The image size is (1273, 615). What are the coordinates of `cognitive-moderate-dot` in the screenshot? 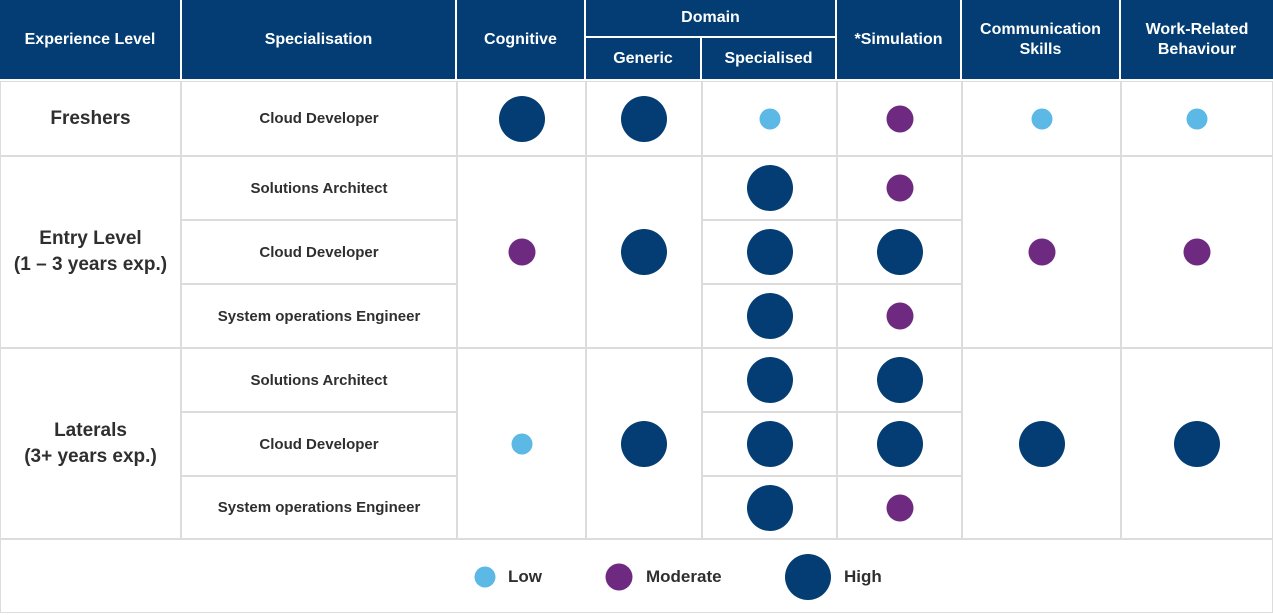 It's located at (521, 252).